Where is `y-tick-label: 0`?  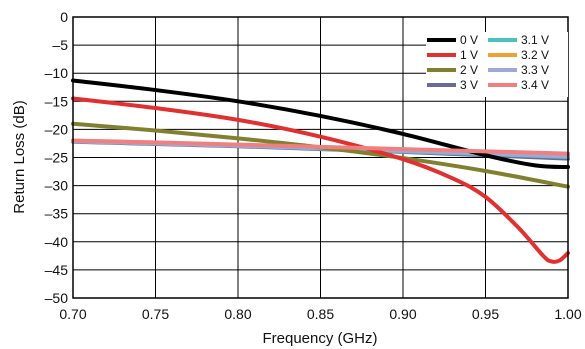
y-tick-label: 0 is located at coordinates (64, 17).